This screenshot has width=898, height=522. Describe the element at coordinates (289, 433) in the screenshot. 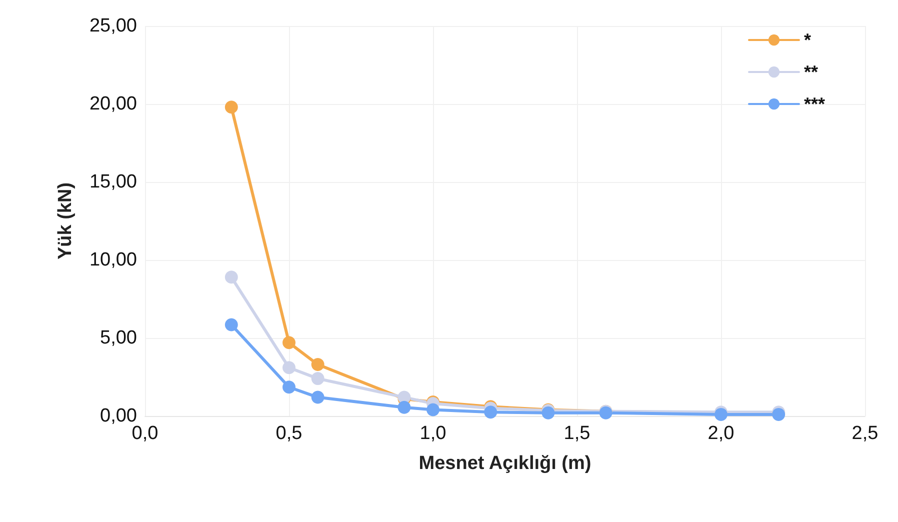

I see `x-tick-label: 0,5` at that location.